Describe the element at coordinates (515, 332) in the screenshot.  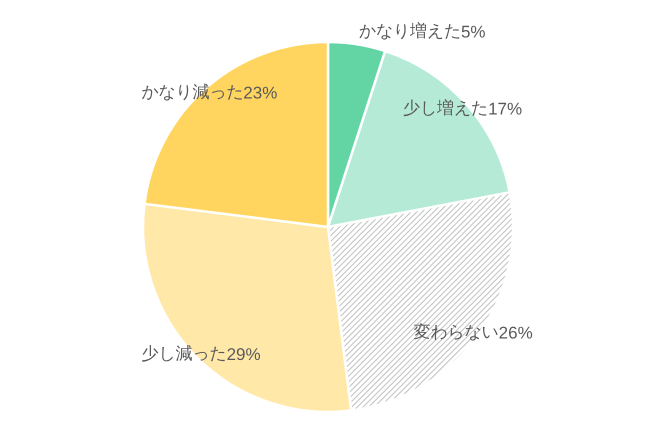
I see `data-label: 26%` at that location.